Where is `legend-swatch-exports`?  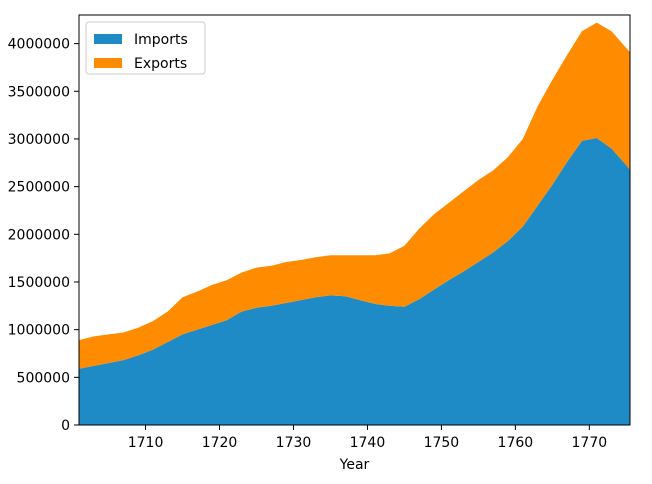
legend-swatch-exports is located at coordinates (108, 63).